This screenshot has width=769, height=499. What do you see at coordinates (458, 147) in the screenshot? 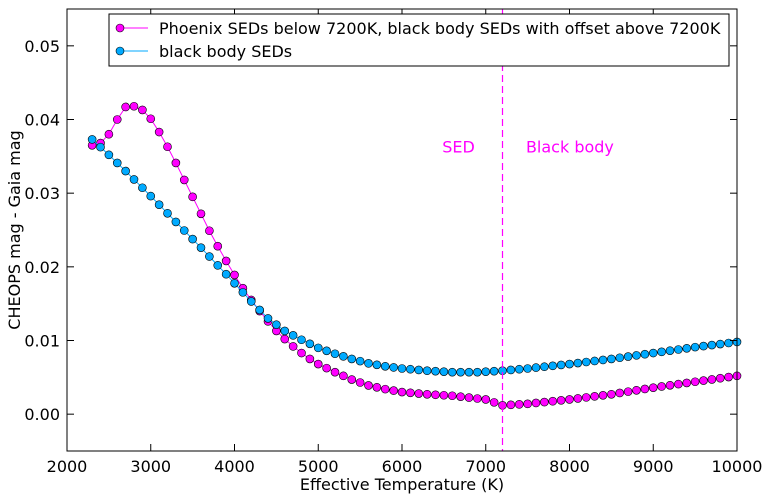
I see `annotation-label: SED` at bounding box center [458, 147].